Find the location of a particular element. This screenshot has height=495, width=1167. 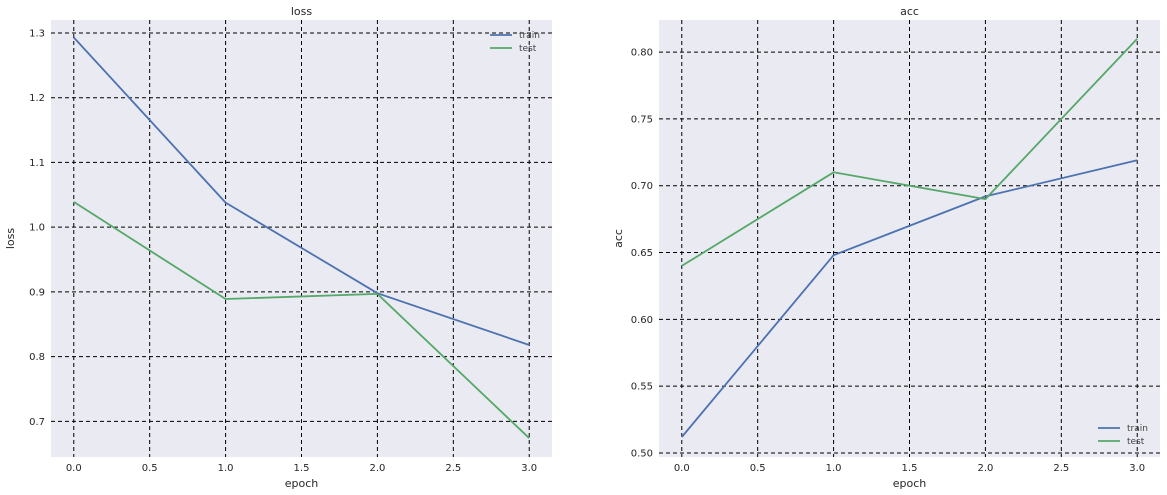

y-ticks: 0.50 0.55 0.60 0.65 0.70 0.75 0.80 is located at coordinates (642, 254).